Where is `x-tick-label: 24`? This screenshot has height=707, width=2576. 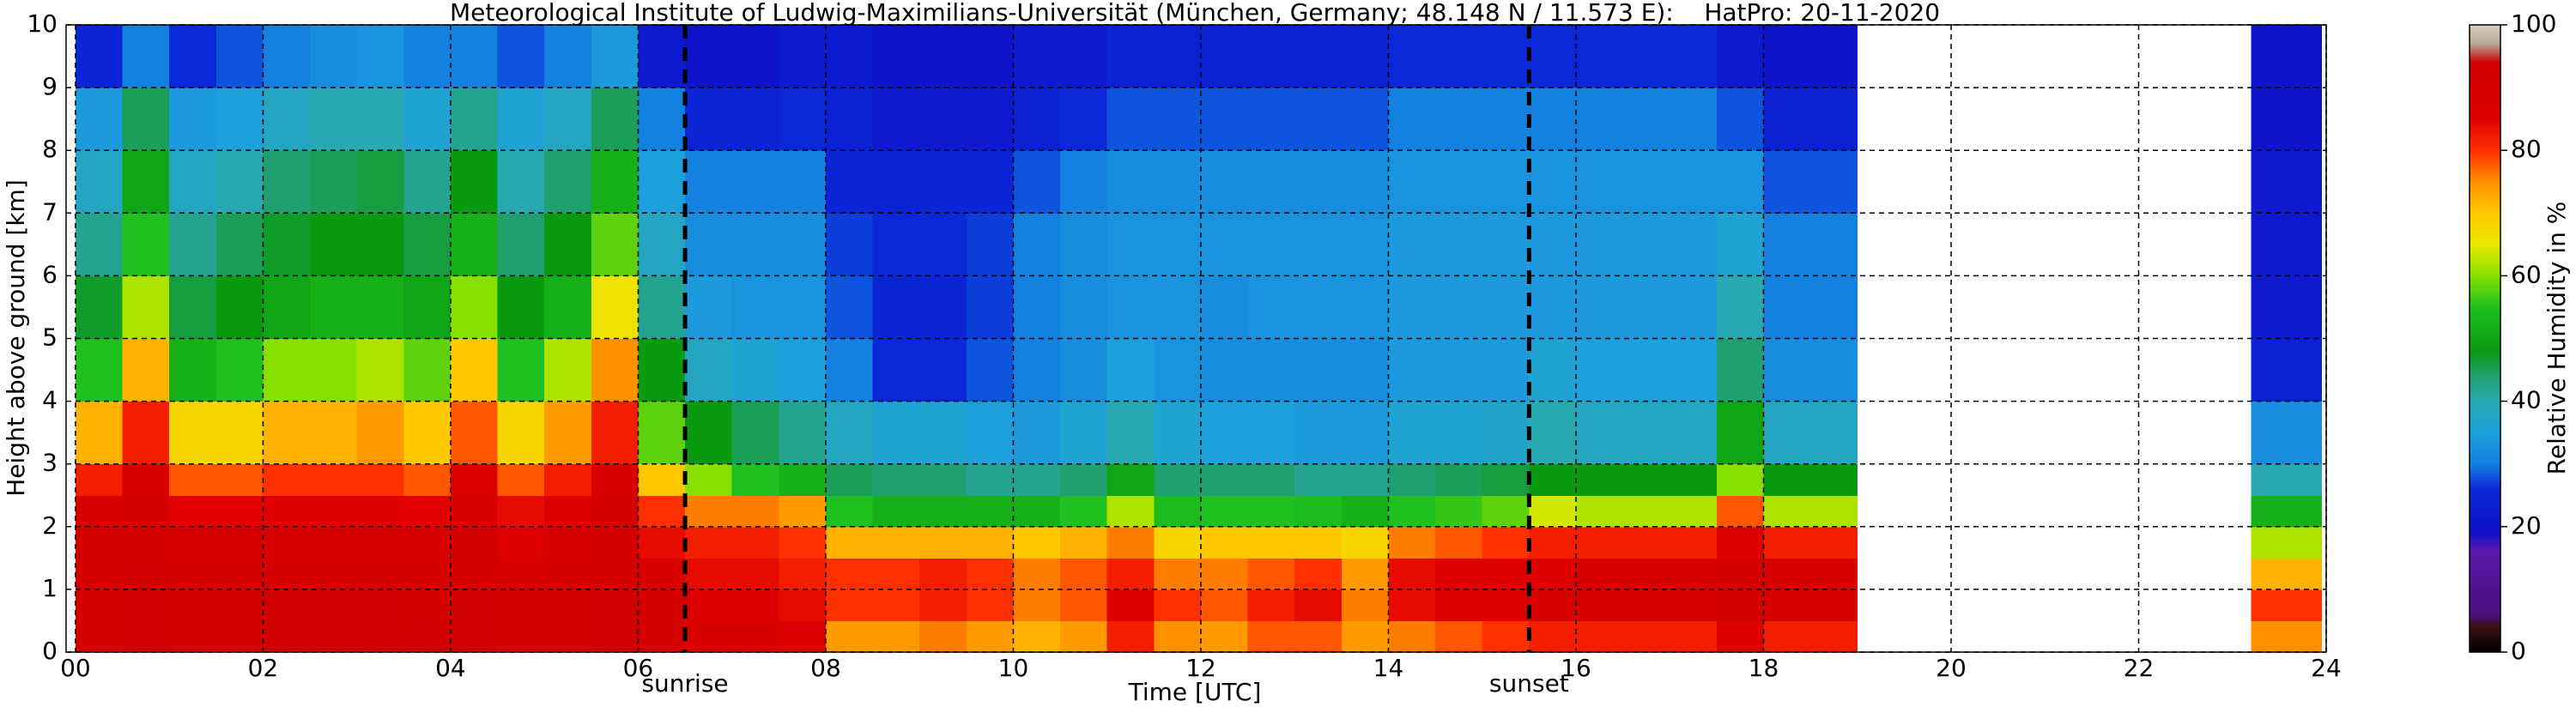
x-tick-label: 24 is located at coordinates (2326, 668).